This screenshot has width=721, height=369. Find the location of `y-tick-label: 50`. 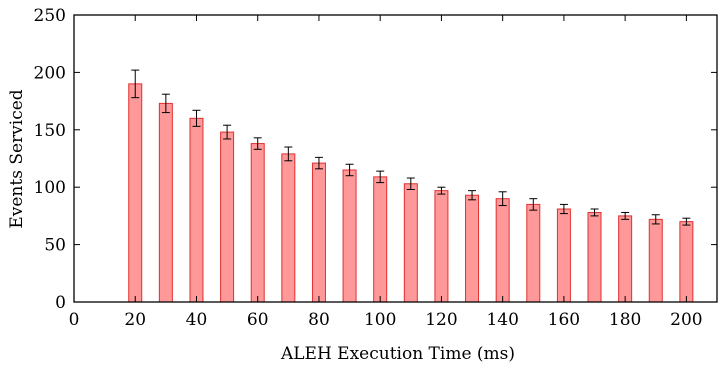

y-tick-label: 50 is located at coordinates (55, 246).